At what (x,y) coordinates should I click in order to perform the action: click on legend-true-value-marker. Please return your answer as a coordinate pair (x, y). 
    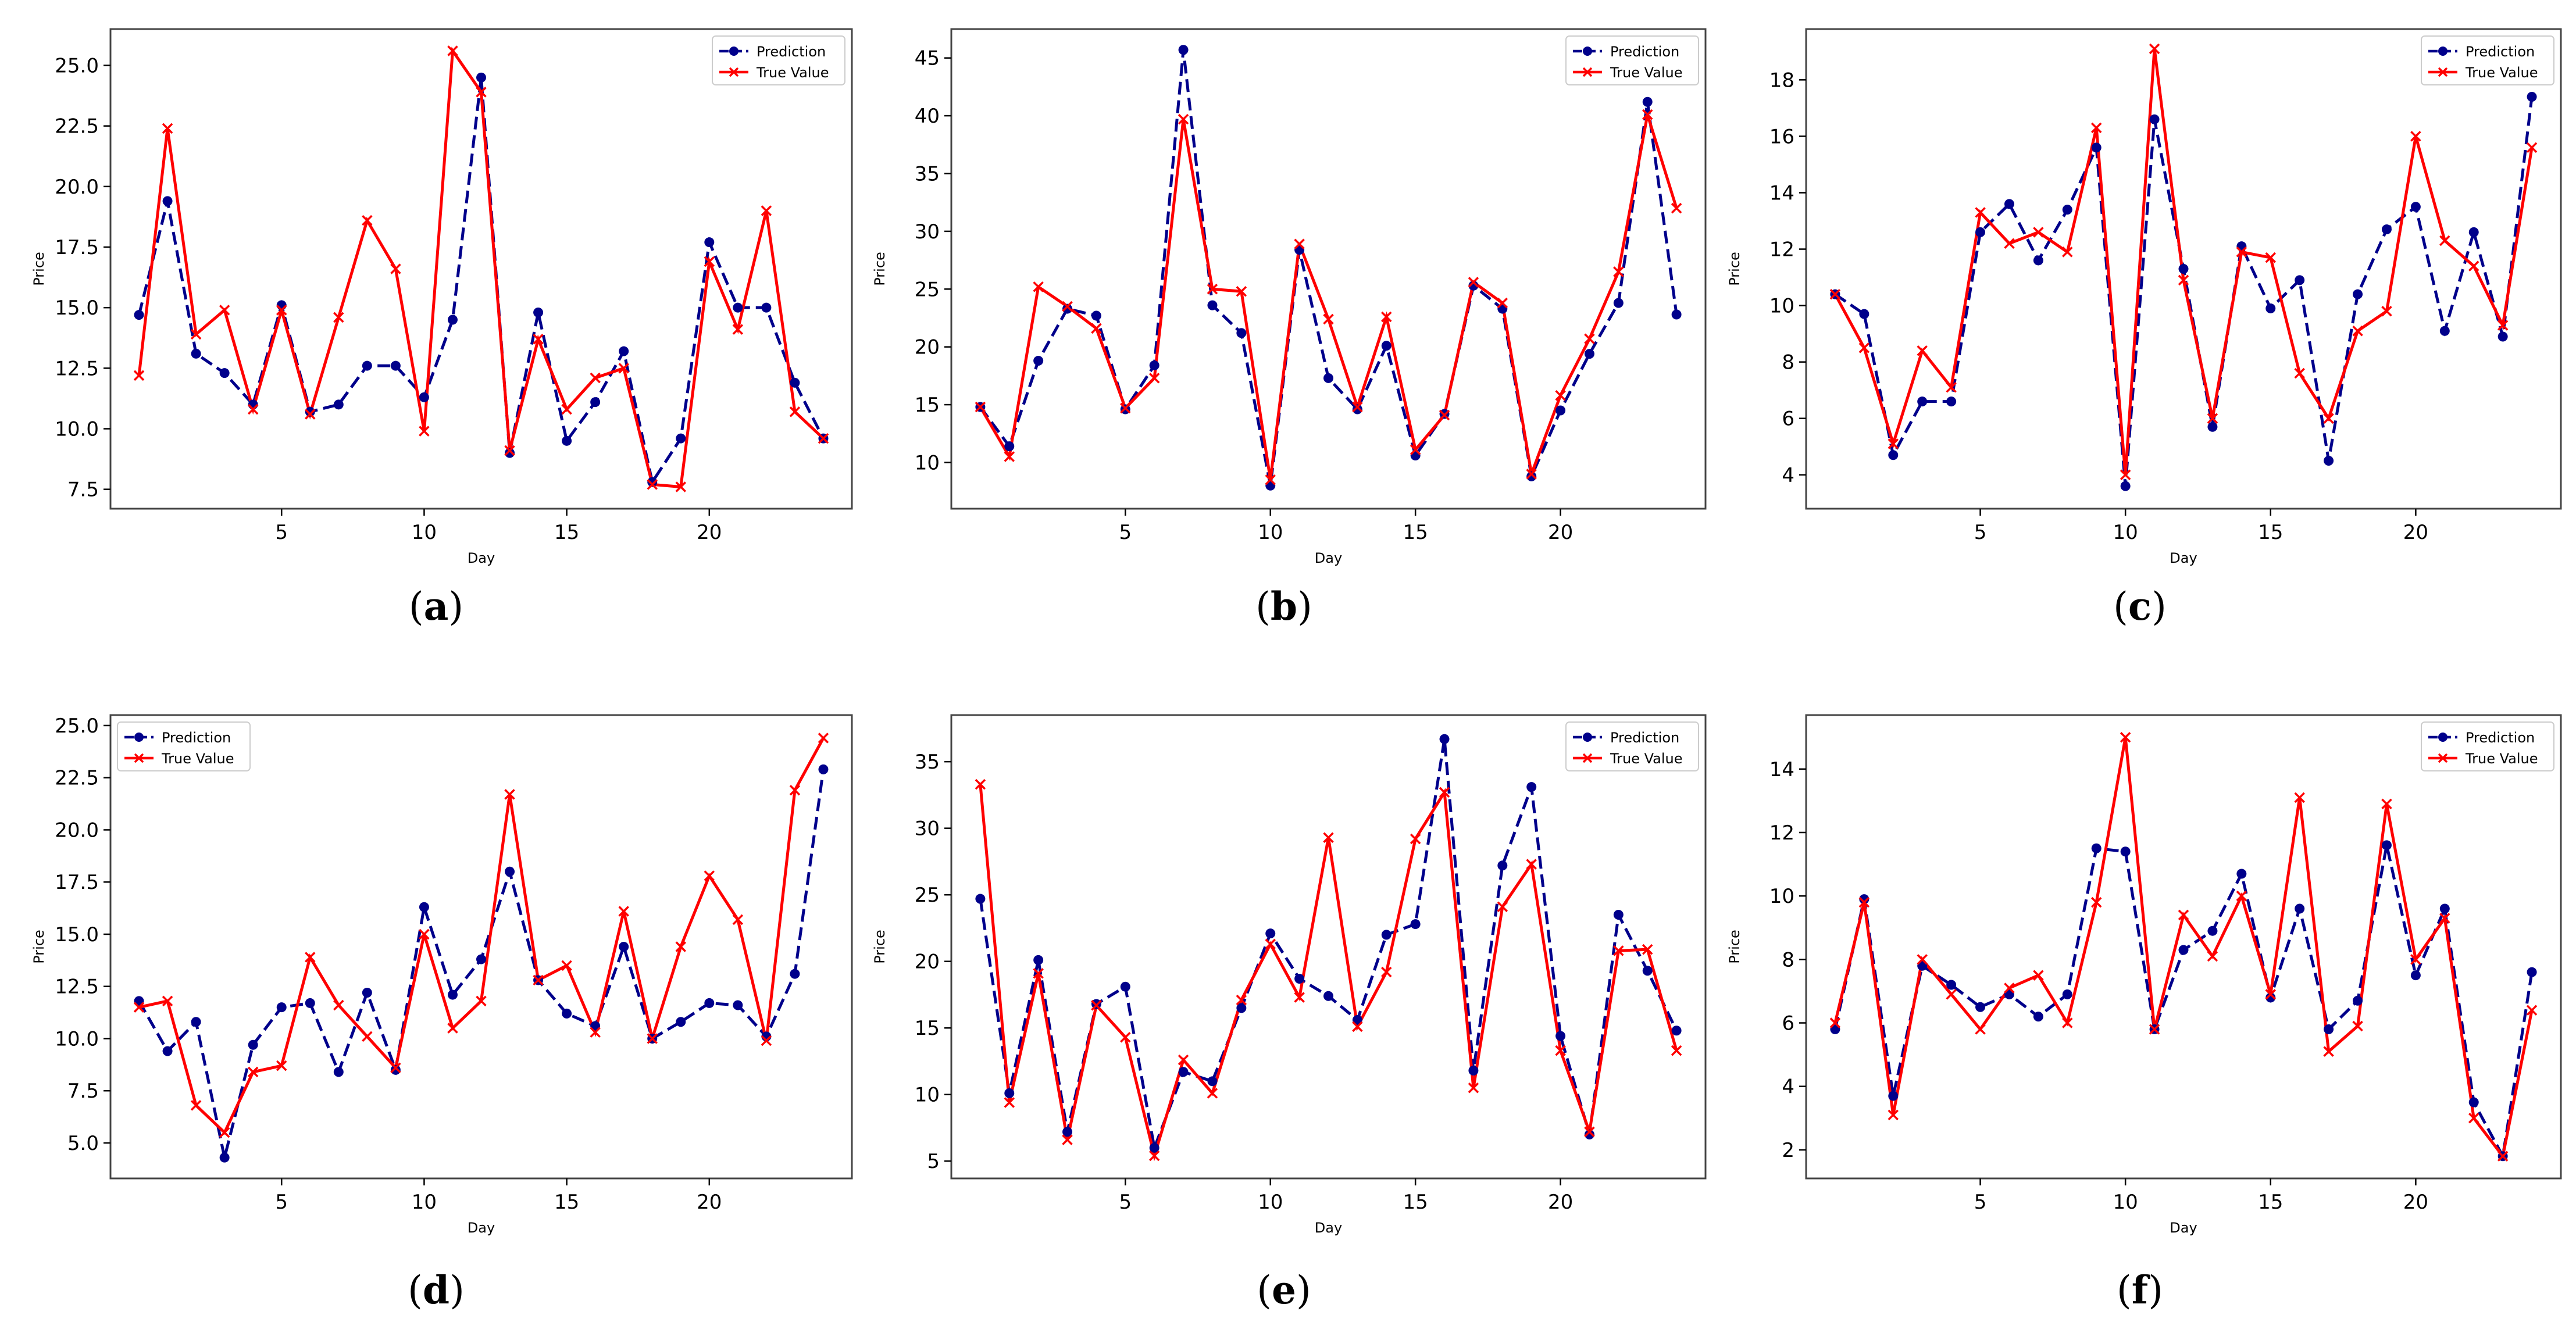
    Looking at the image, I should click on (1588, 758).